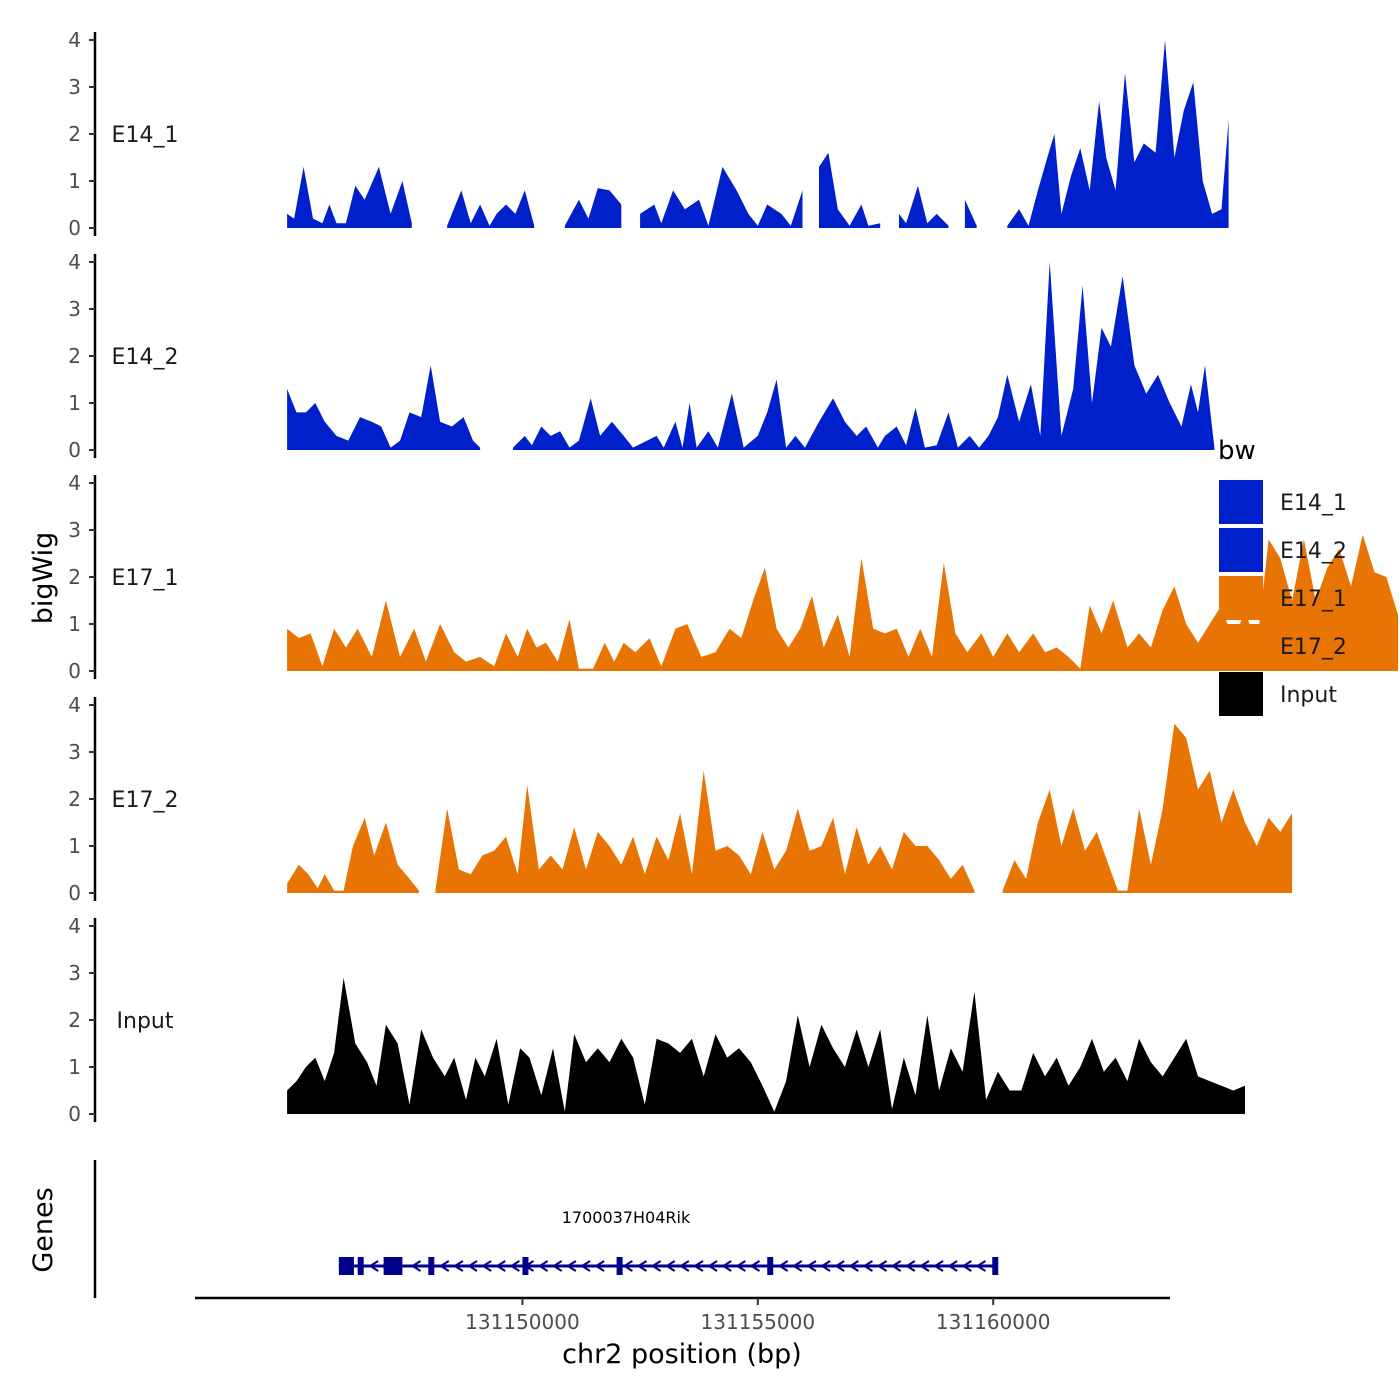  What do you see at coordinates (626, 1217) in the screenshot?
I see `gene-name-label: 1700037H04Rik` at bounding box center [626, 1217].